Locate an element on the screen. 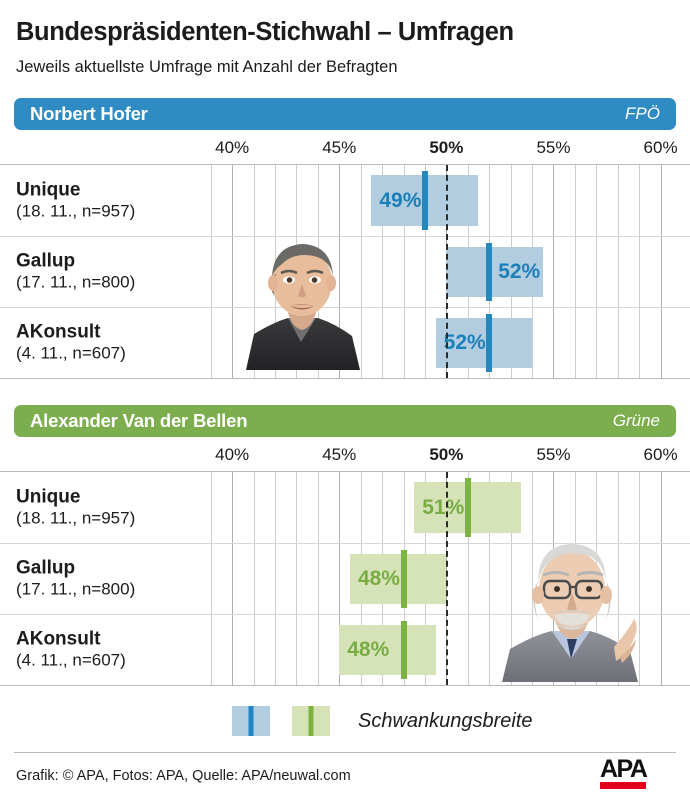 The height and width of the screenshot is (800, 690). poll-row: Gallup (17. 11., n=800) 48% is located at coordinates (345, 578).